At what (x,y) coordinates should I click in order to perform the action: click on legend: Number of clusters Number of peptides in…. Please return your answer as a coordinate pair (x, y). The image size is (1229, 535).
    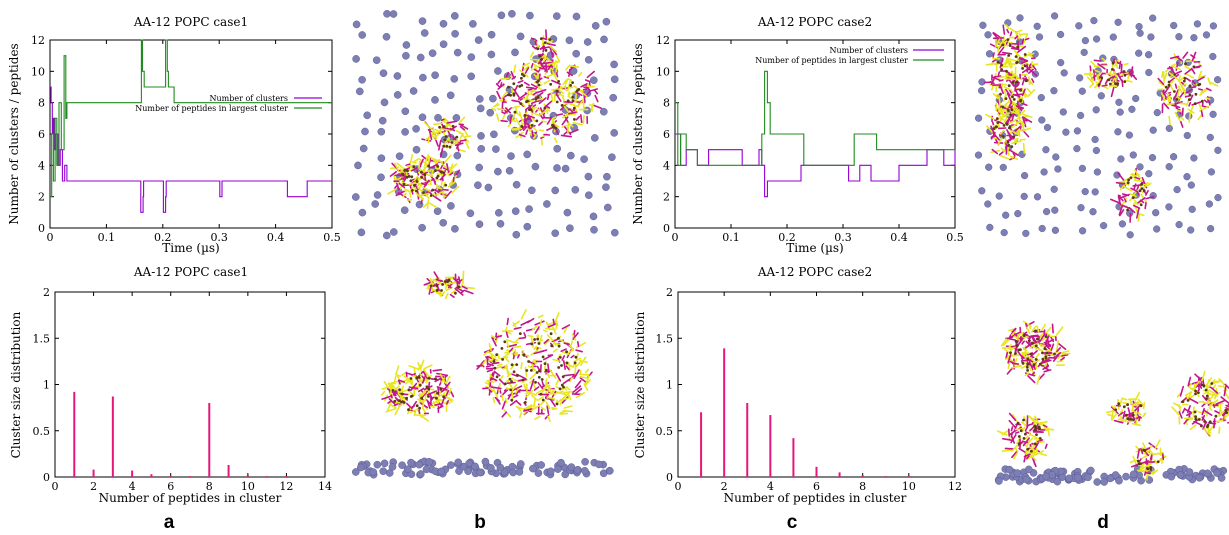
    Looking at the image, I should click on (228, 103).